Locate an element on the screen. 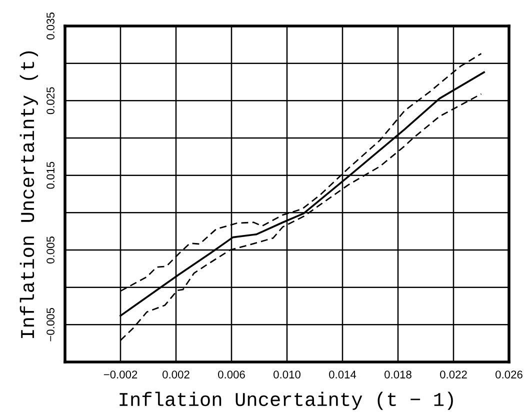  x-tick-label: 0.014 is located at coordinates (342, 374).